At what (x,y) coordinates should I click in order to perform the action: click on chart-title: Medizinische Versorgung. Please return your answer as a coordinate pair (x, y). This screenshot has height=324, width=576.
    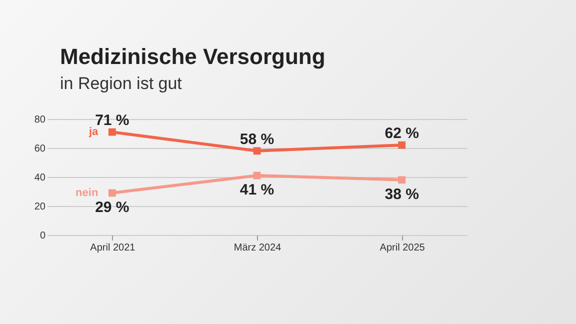
    Looking at the image, I should click on (193, 57).